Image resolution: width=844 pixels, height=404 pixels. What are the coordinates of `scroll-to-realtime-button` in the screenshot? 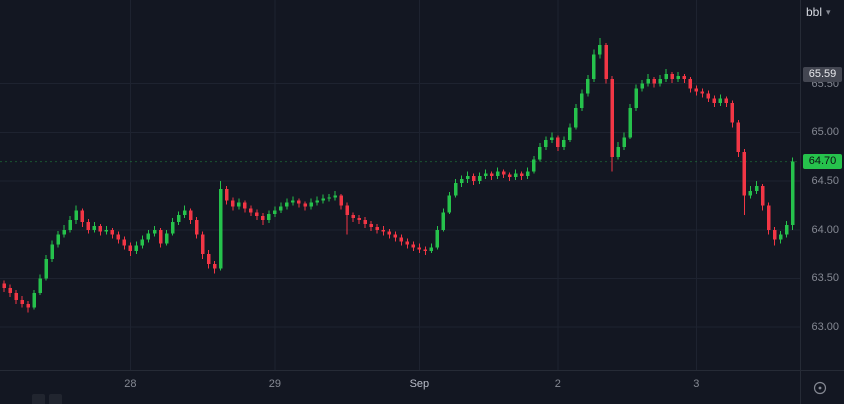 It's located at (820, 388).